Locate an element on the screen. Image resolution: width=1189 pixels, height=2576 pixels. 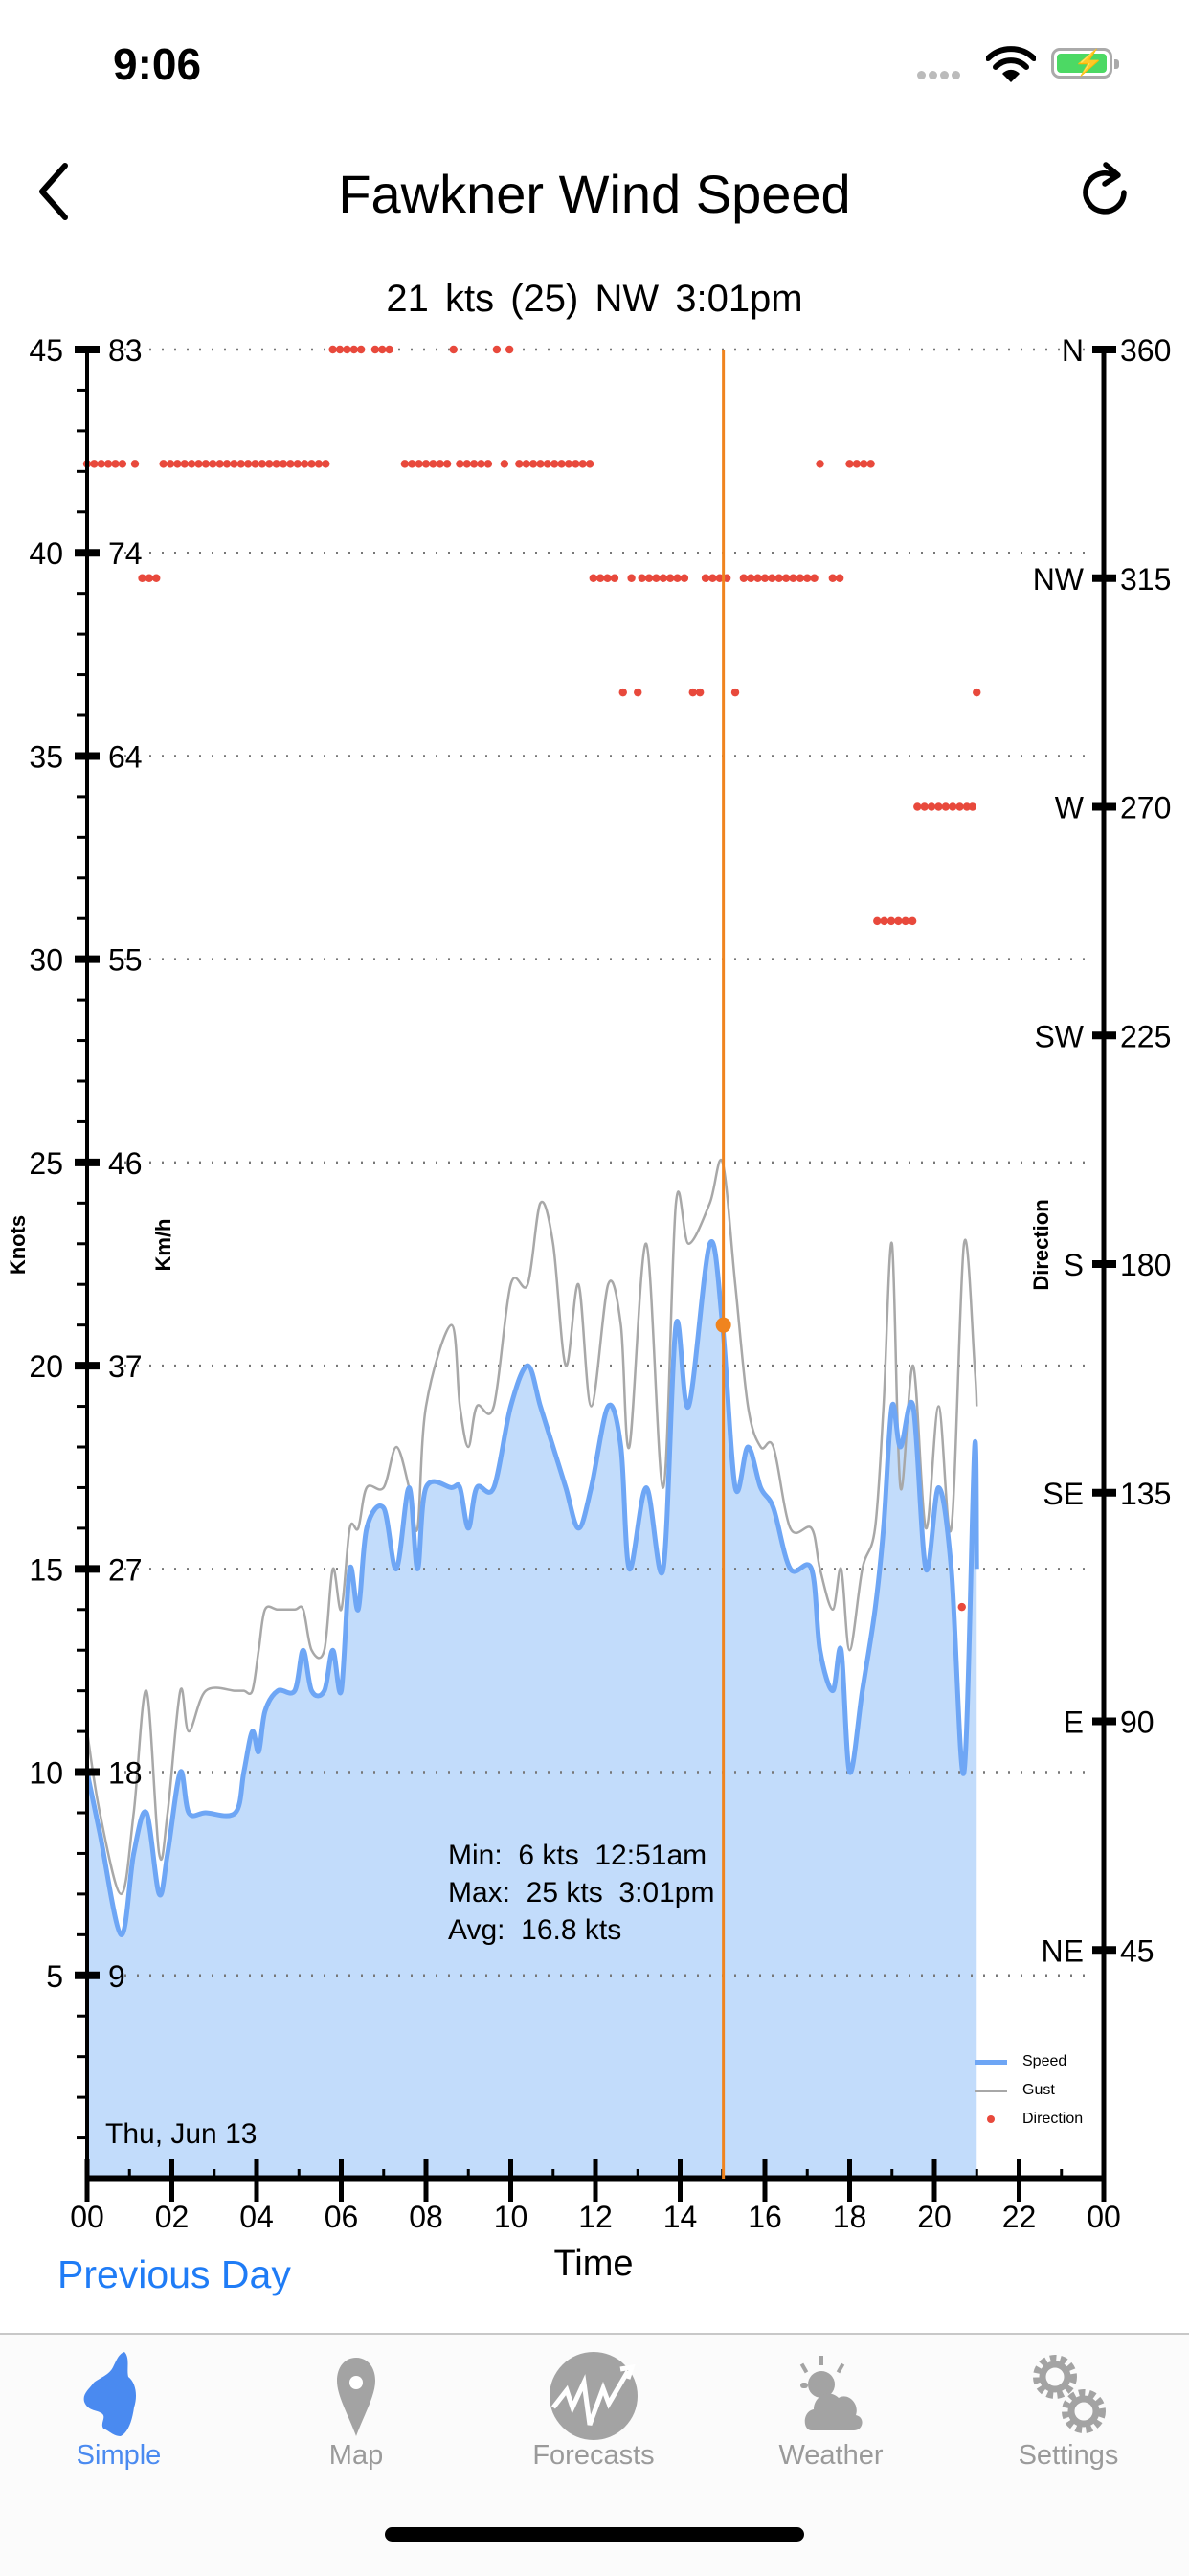
map-pin-icon is located at coordinates (356, 2397).